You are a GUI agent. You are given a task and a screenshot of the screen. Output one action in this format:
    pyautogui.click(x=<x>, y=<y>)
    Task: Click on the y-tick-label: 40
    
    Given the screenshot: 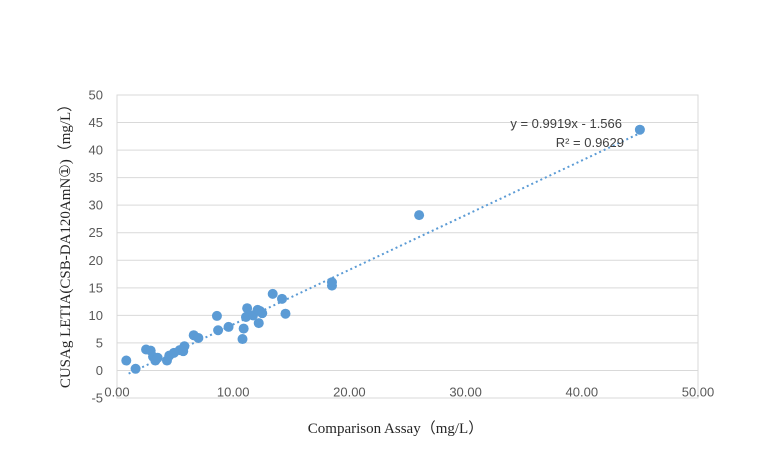 What is the action you would take?
    pyautogui.click(x=96, y=150)
    